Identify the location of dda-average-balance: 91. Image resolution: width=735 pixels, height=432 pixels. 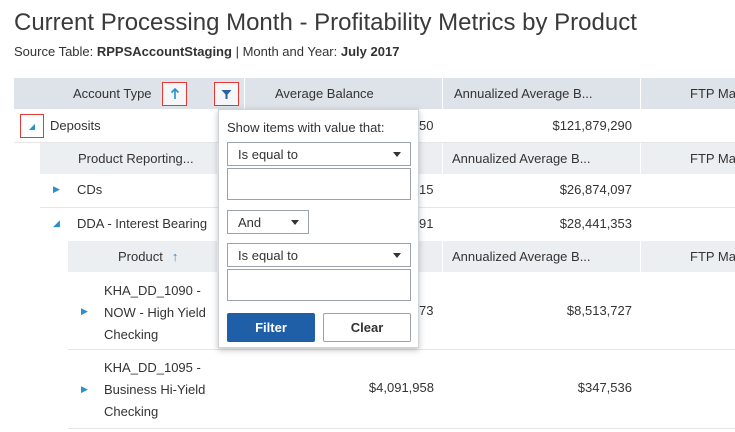
(426, 223).